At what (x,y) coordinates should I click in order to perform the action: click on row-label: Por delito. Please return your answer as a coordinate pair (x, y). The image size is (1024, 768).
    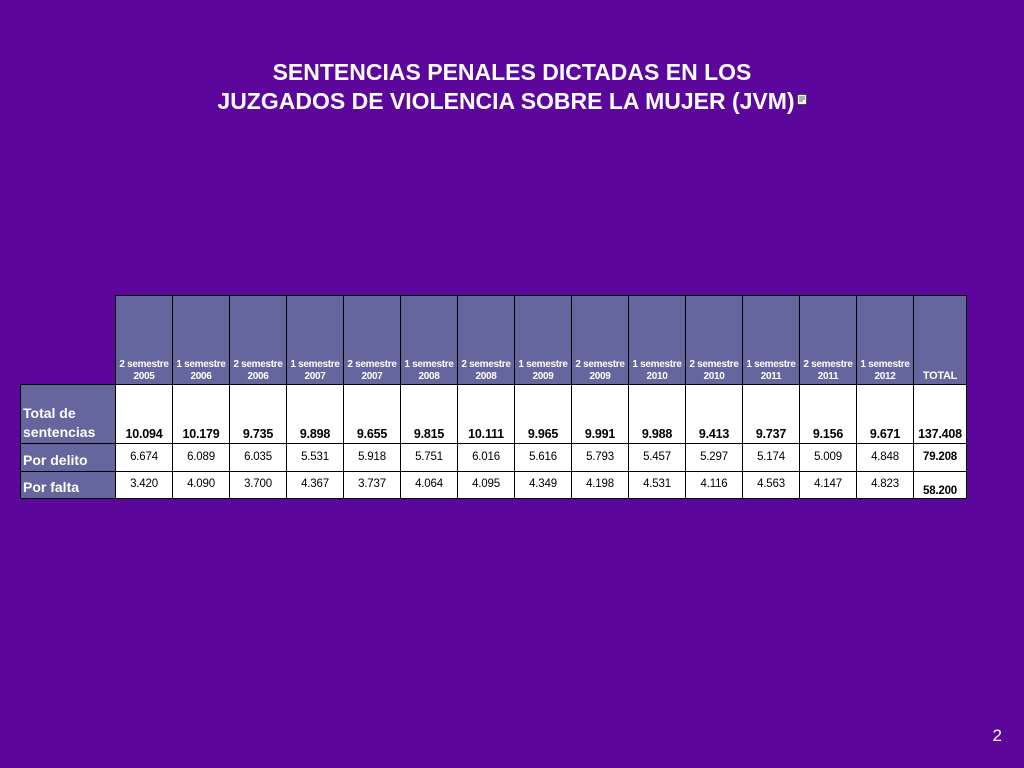
    Looking at the image, I should click on (68, 457).